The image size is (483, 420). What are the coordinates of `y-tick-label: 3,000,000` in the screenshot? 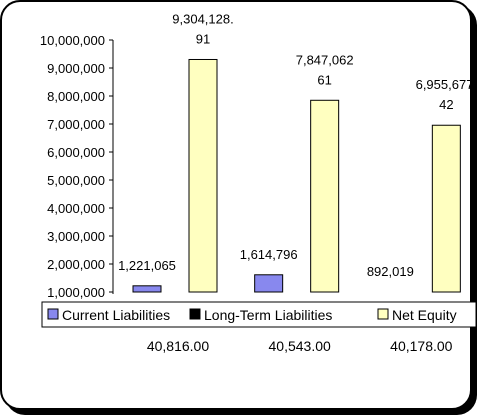 It's located at (76, 236).